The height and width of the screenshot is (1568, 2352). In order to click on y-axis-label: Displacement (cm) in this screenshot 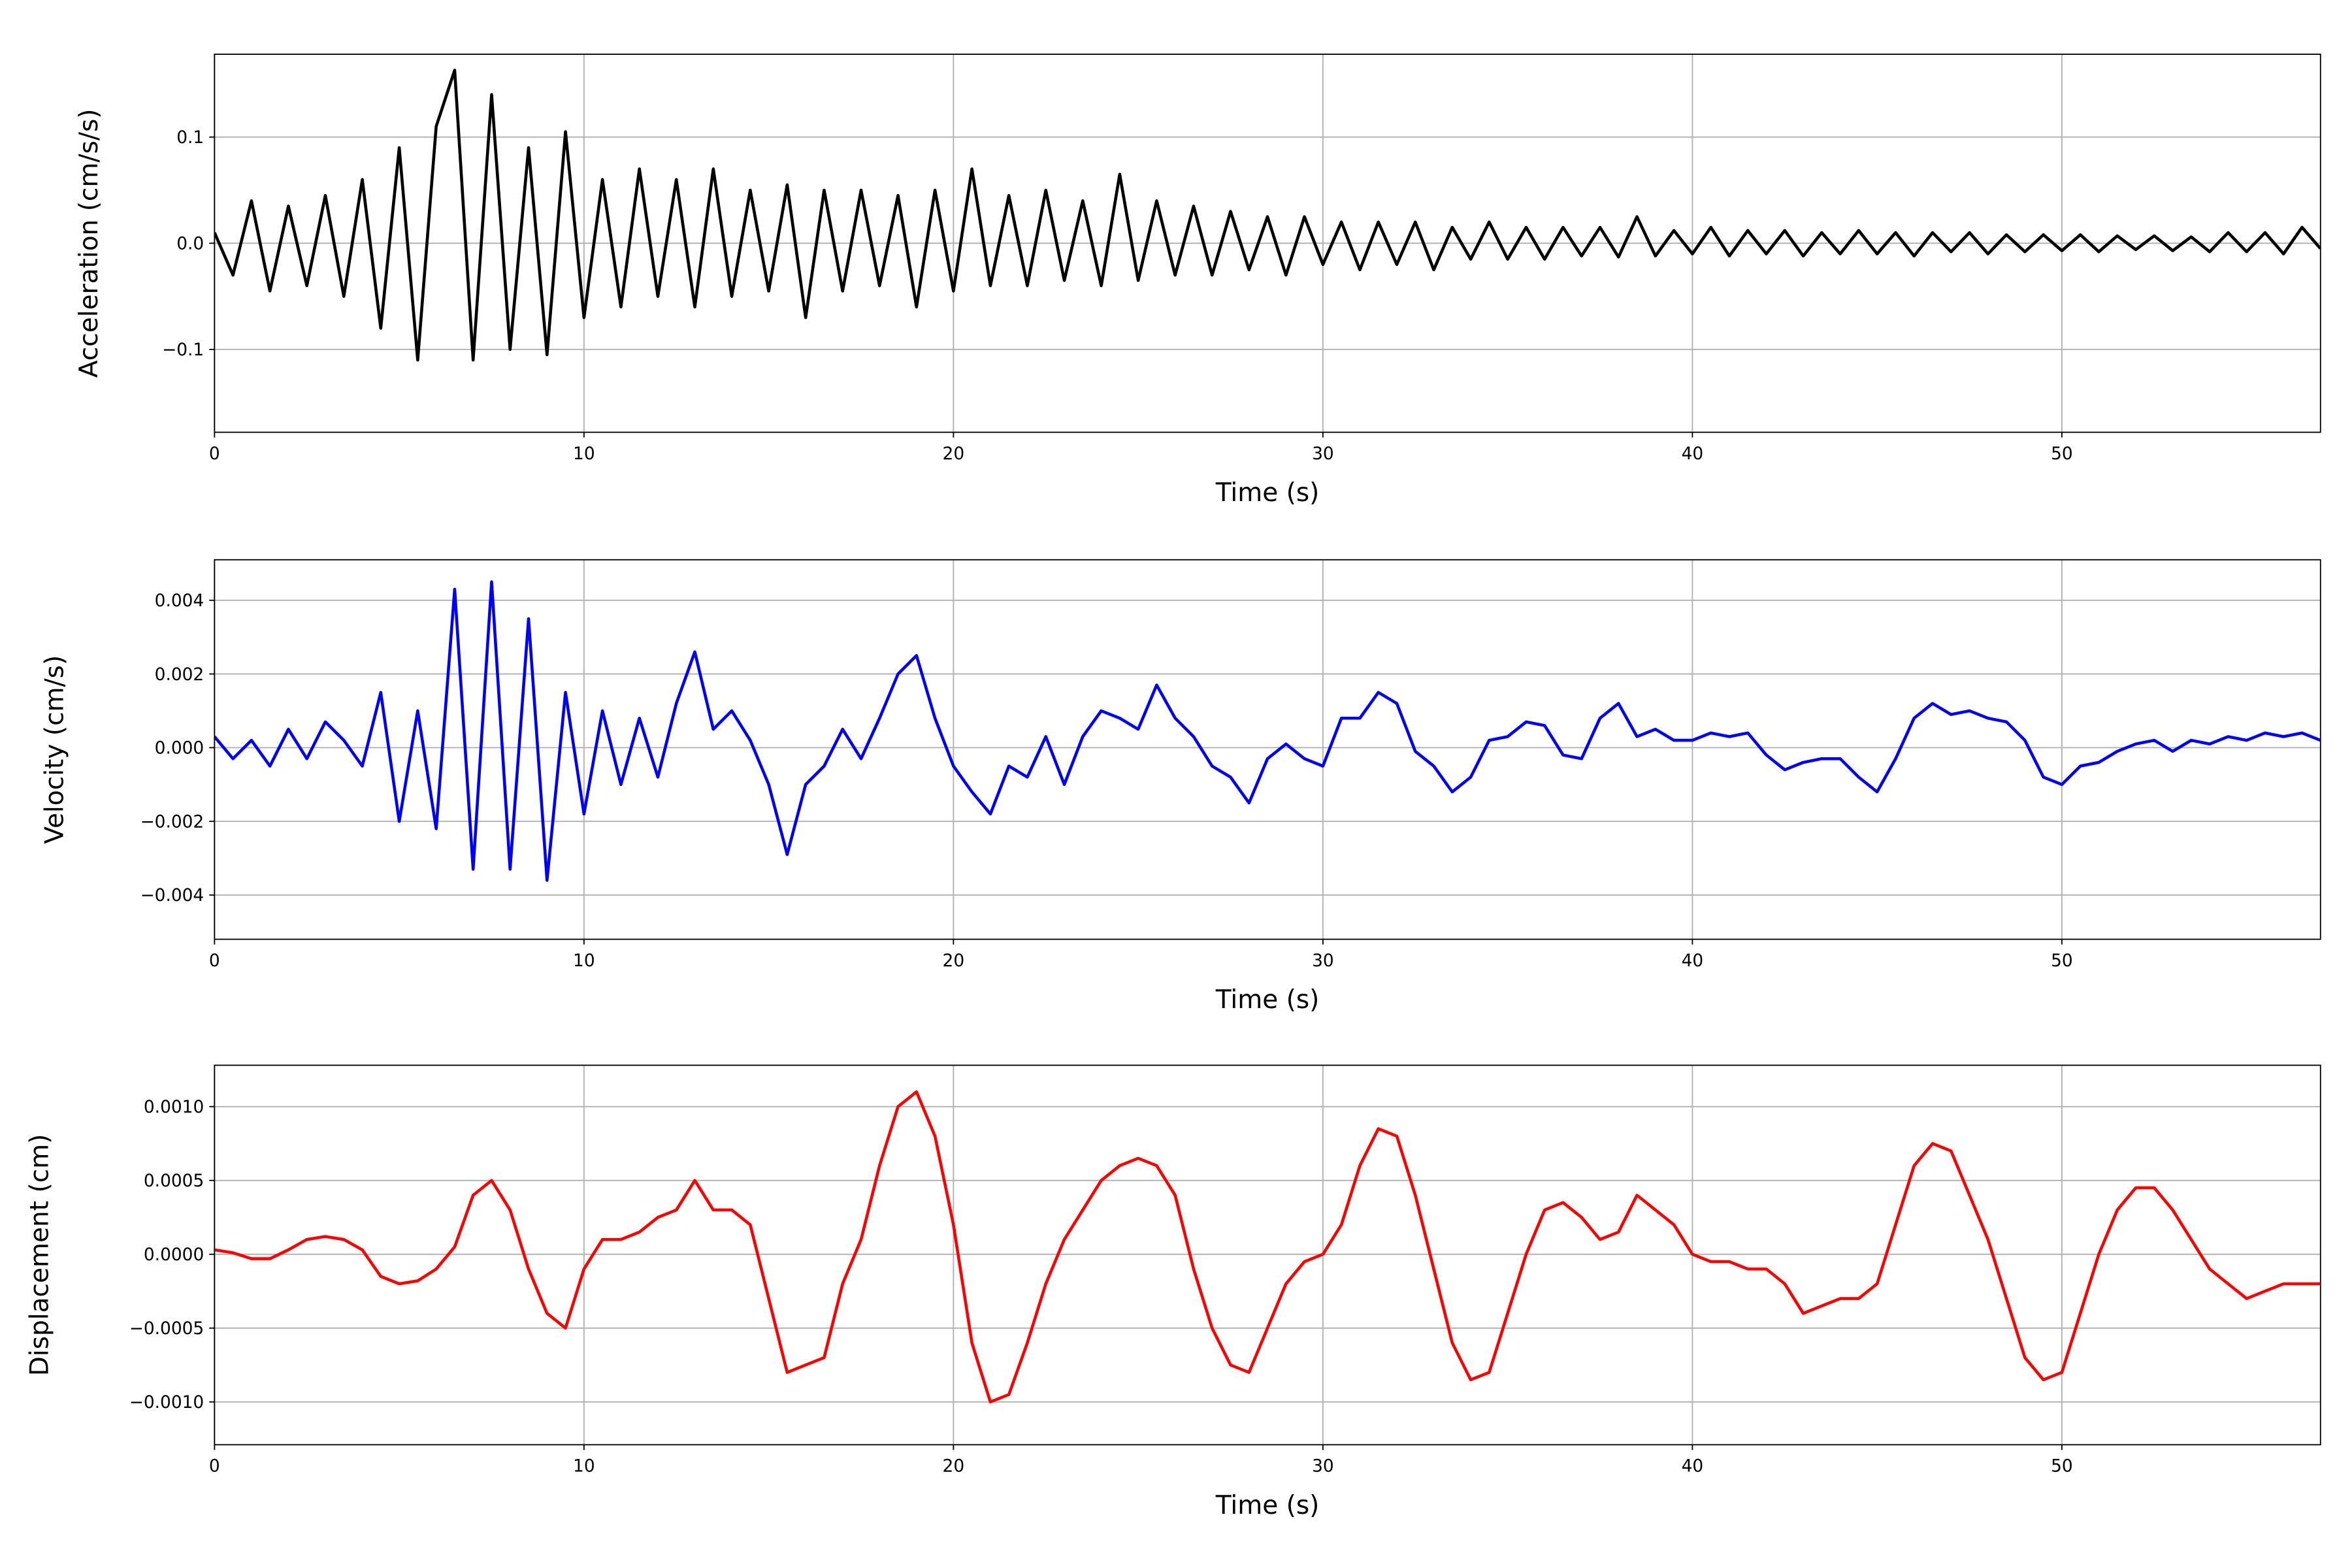, I will do `click(39, 1255)`.